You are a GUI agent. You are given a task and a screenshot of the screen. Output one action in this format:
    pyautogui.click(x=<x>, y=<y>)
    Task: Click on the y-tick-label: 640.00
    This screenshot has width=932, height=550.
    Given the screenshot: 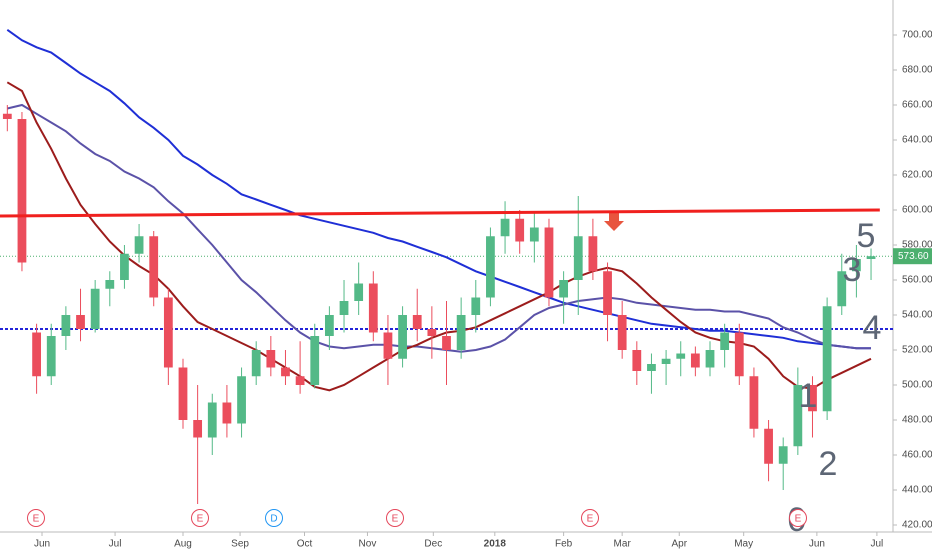 What is the action you would take?
    pyautogui.click(x=917, y=140)
    